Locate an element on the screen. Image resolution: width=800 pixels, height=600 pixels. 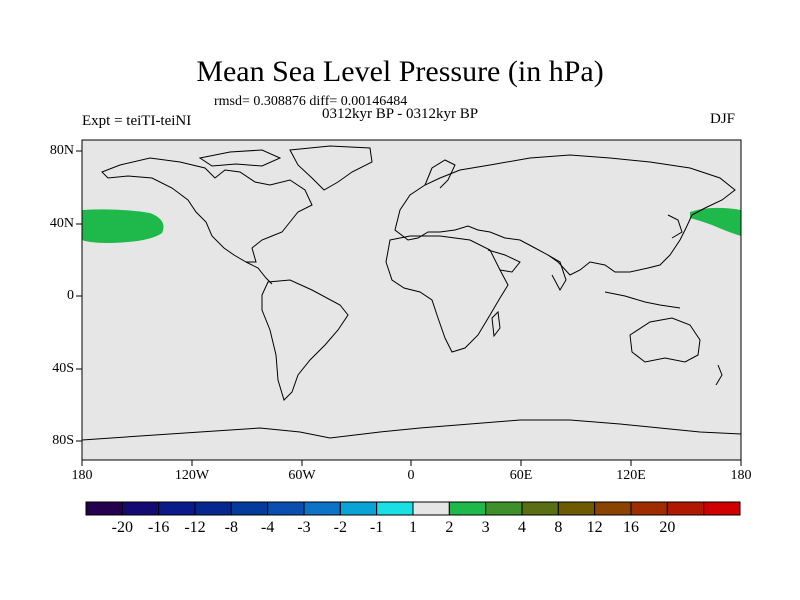
lon-label-60e: 60E is located at coordinates (521, 475).